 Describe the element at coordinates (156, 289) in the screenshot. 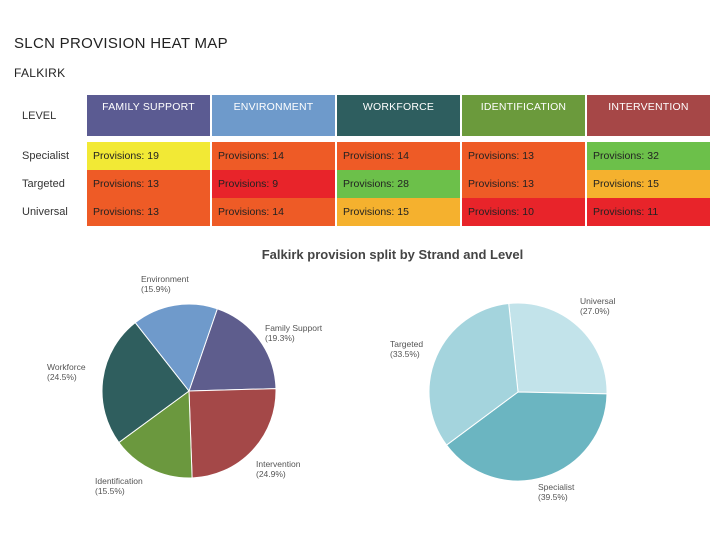

I see `pie-label-percent: (15.9%)` at that location.